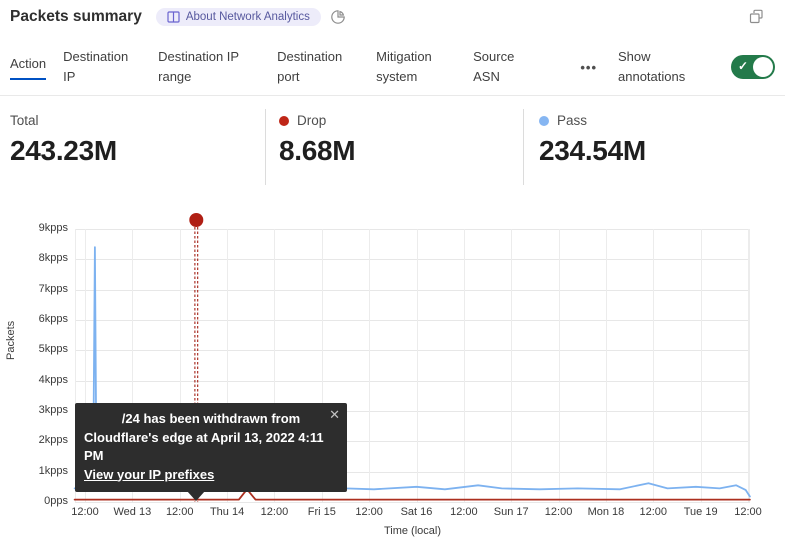 This screenshot has width=785, height=555. I want to click on about-network-analytics-badge: About Network Analytics, so click(238, 17).